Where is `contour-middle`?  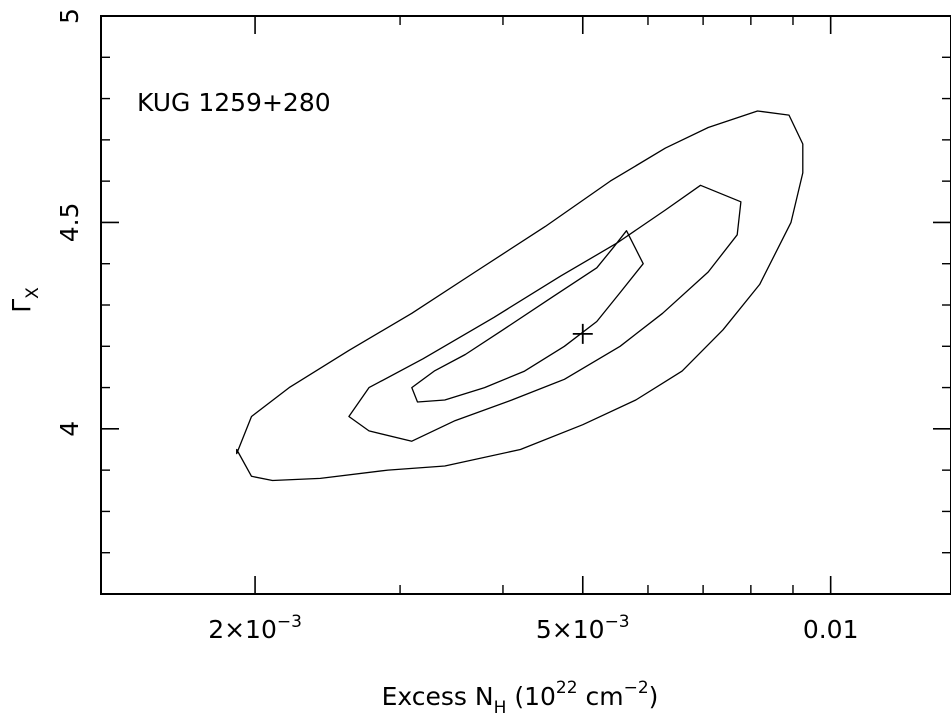 contour-middle is located at coordinates (545, 313).